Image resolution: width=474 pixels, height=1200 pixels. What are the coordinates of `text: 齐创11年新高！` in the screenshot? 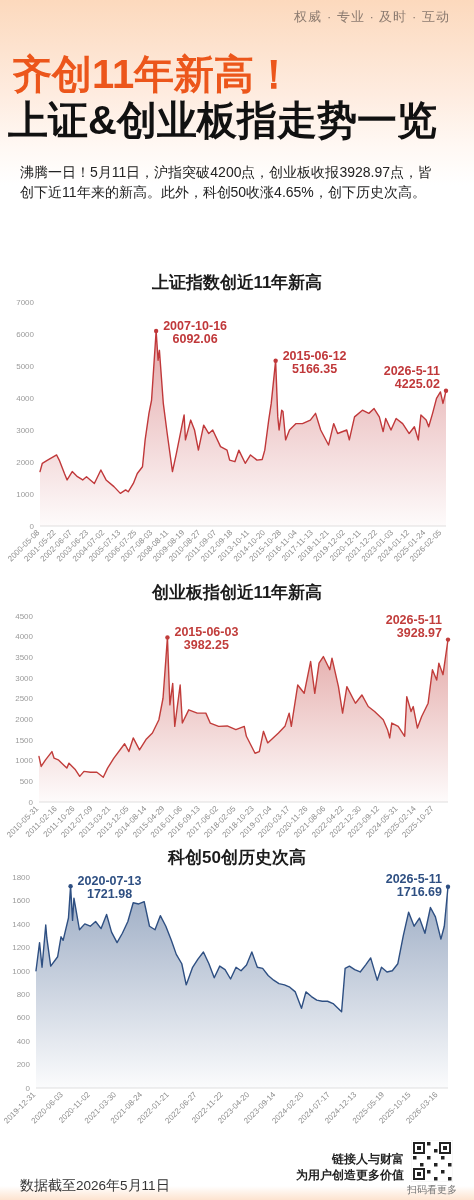 It's located at (153, 74).